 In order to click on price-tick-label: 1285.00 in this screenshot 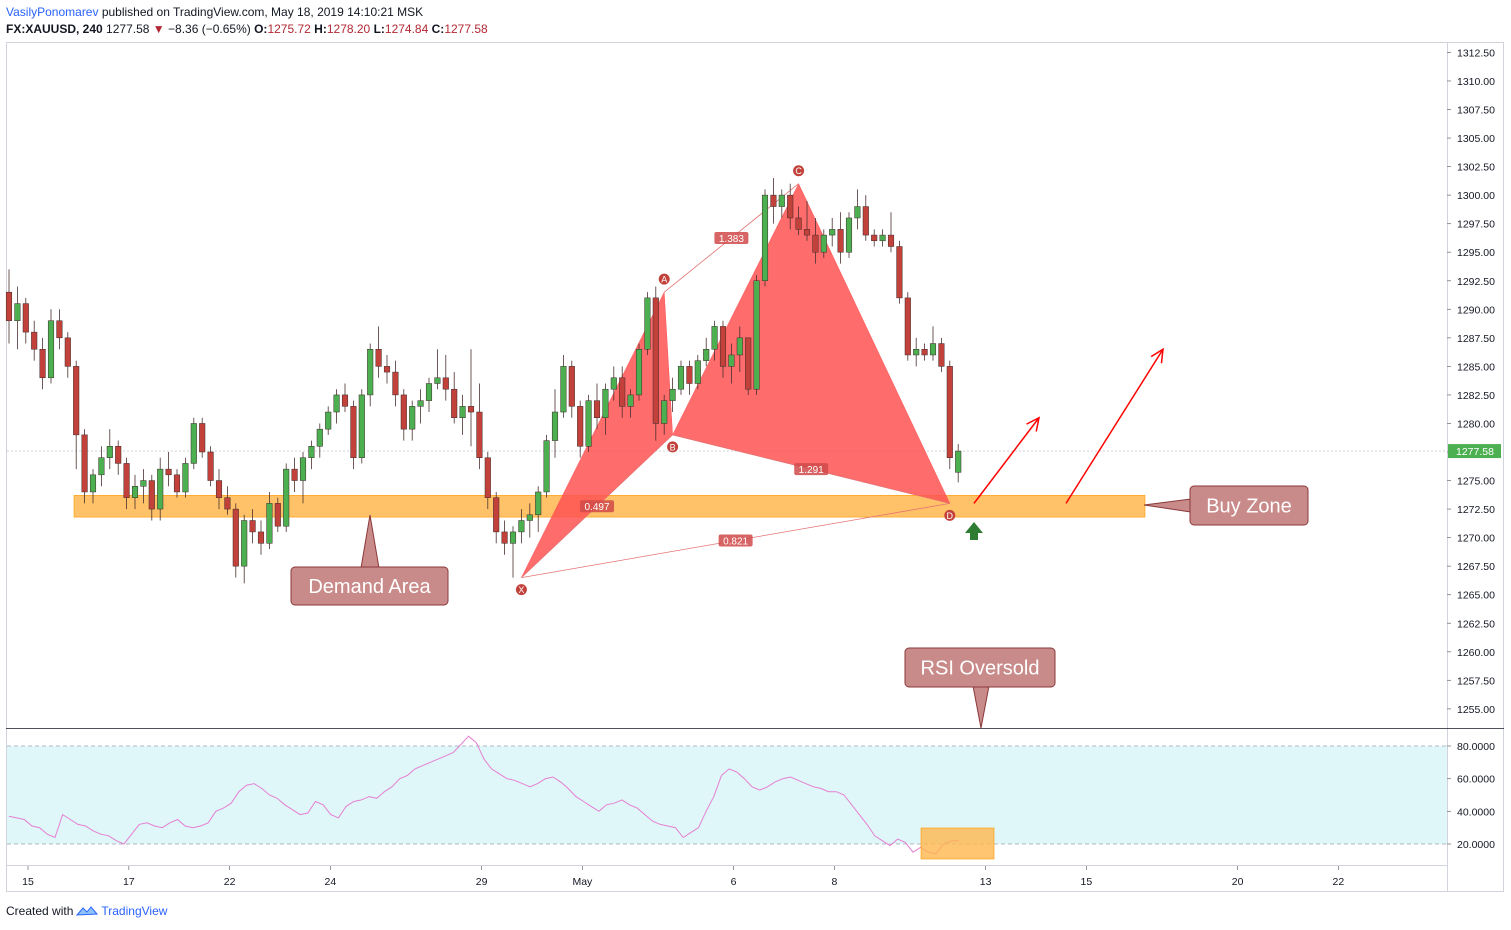, I will do `click(1476, 367)`.